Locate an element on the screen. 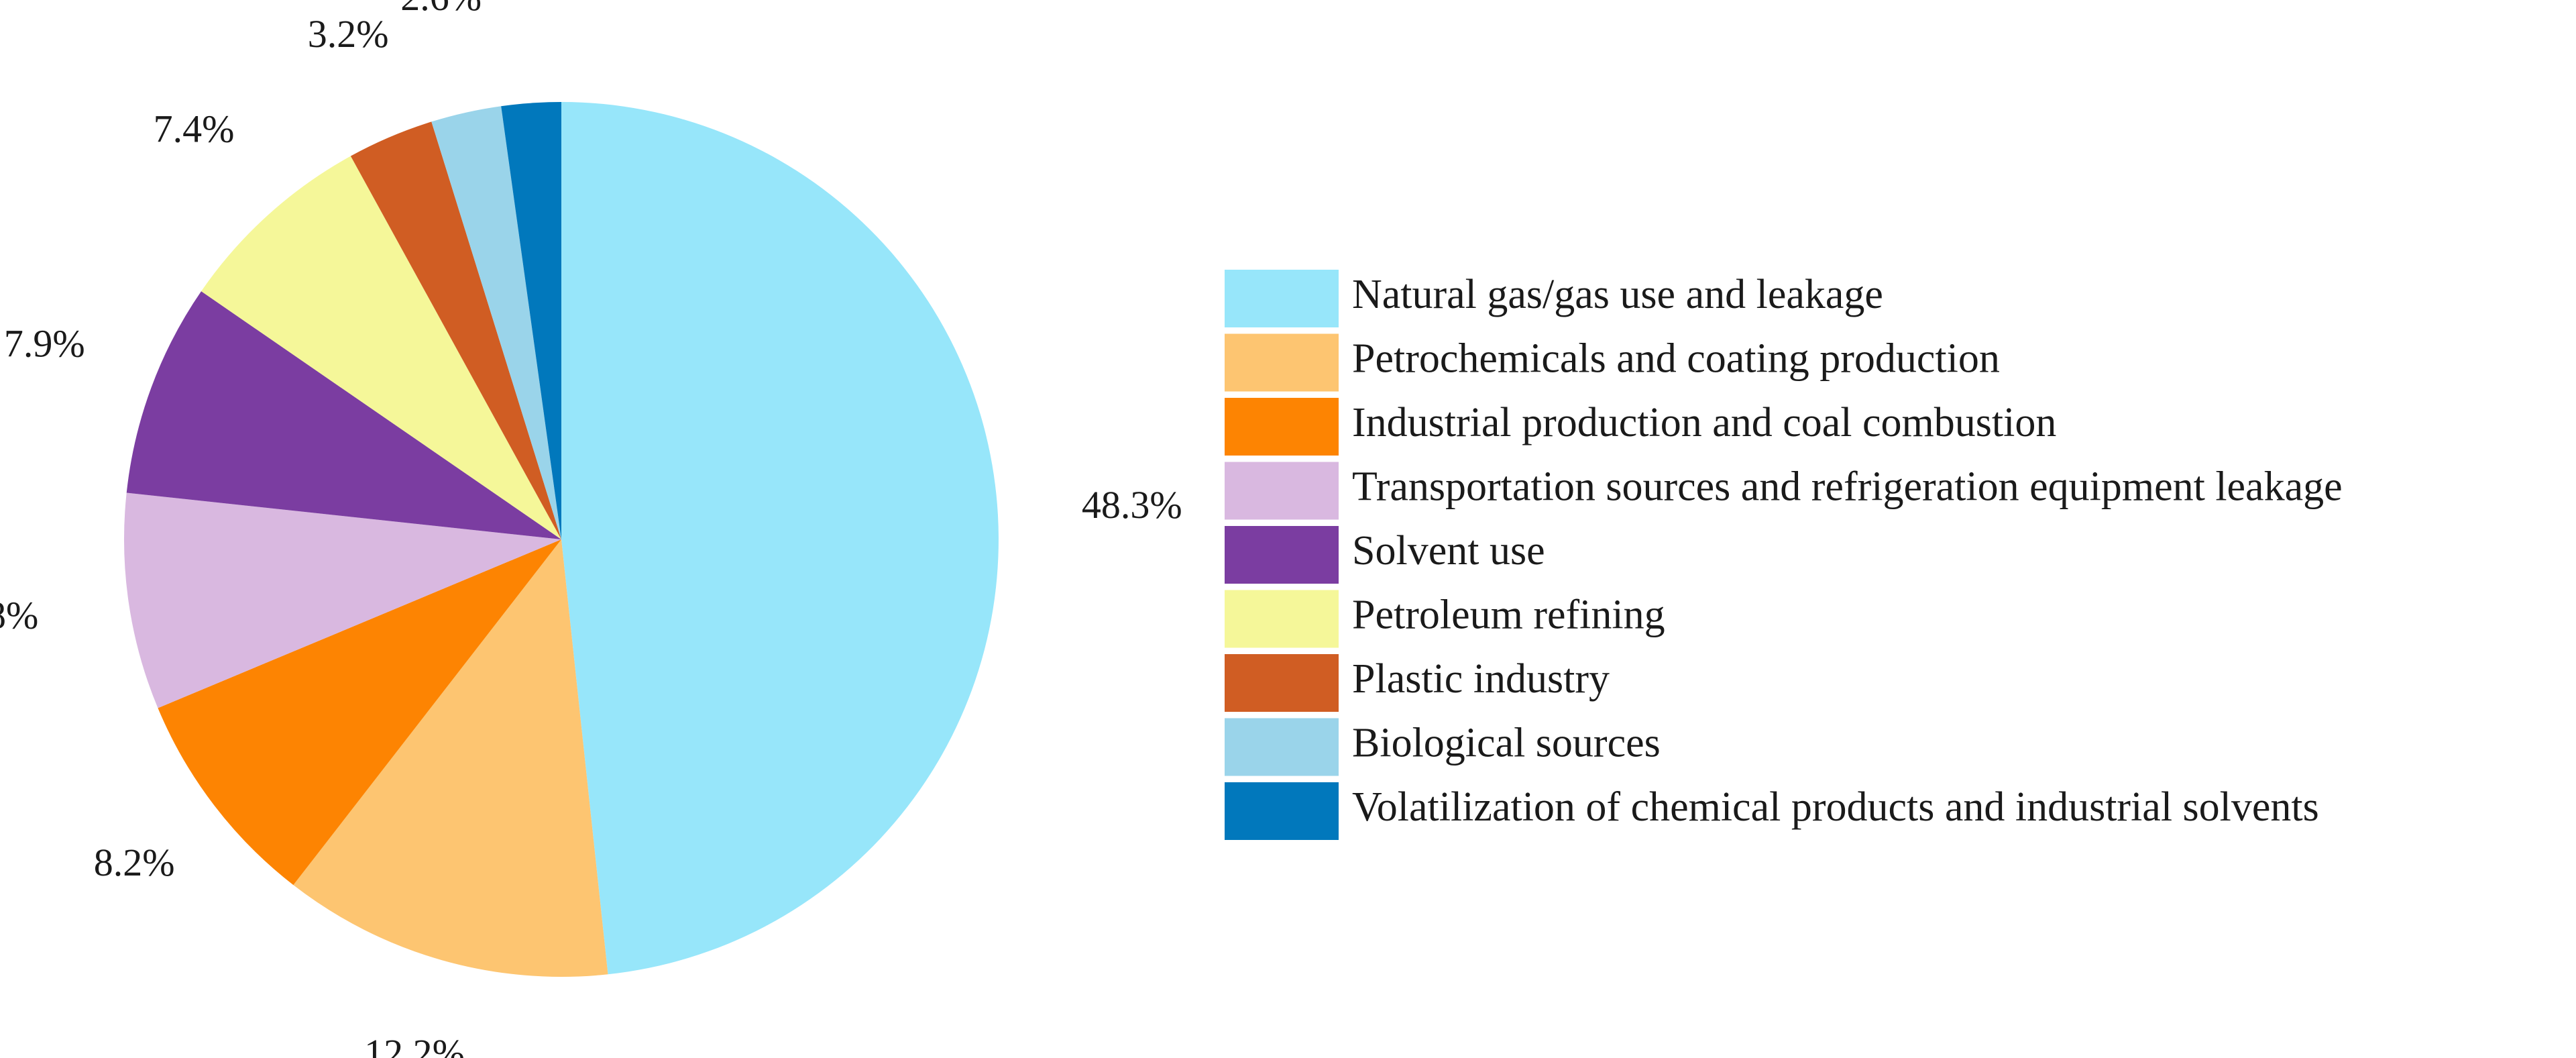 The image size is (2576, 1058). slice-value-label: 12.2% is located at coordinates (414, 1044).